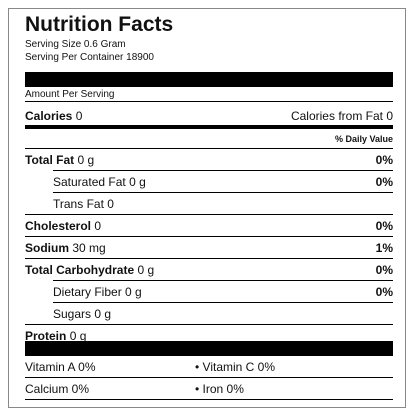 The image size is (416, 416). Describe the element at coordinates (47, 247) in the screenshot. I see `nutrient-label: Sodium` at that location.